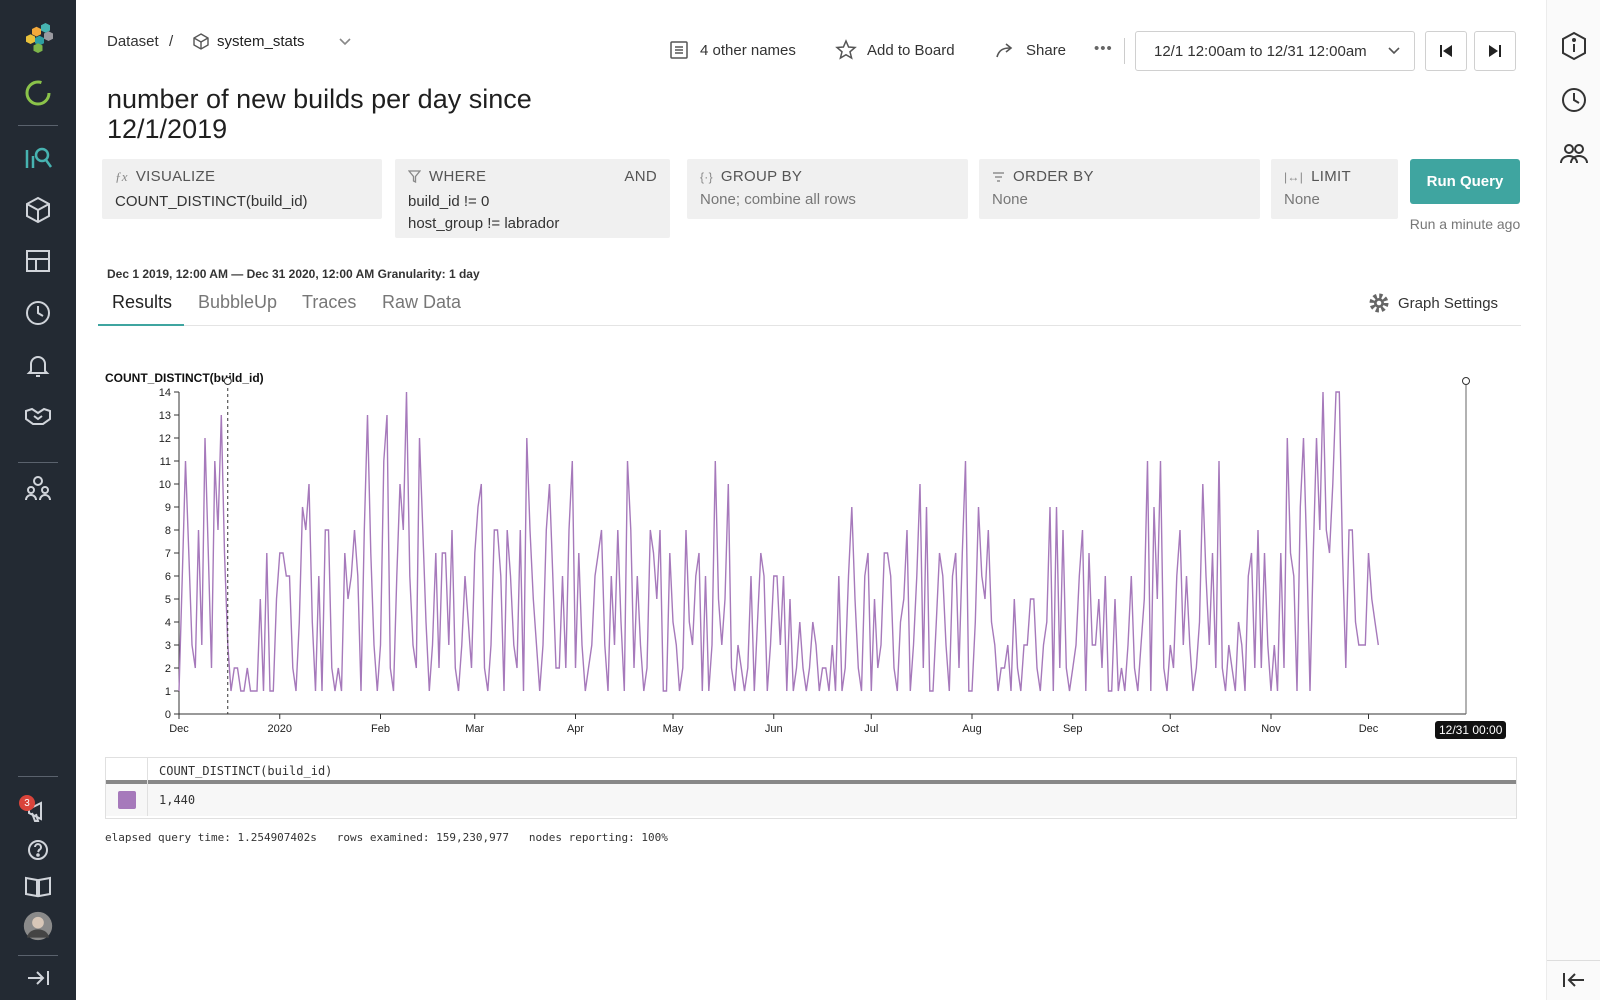 The image size is (1600, 1000). I want to click on list-icon, so click(679, 50).